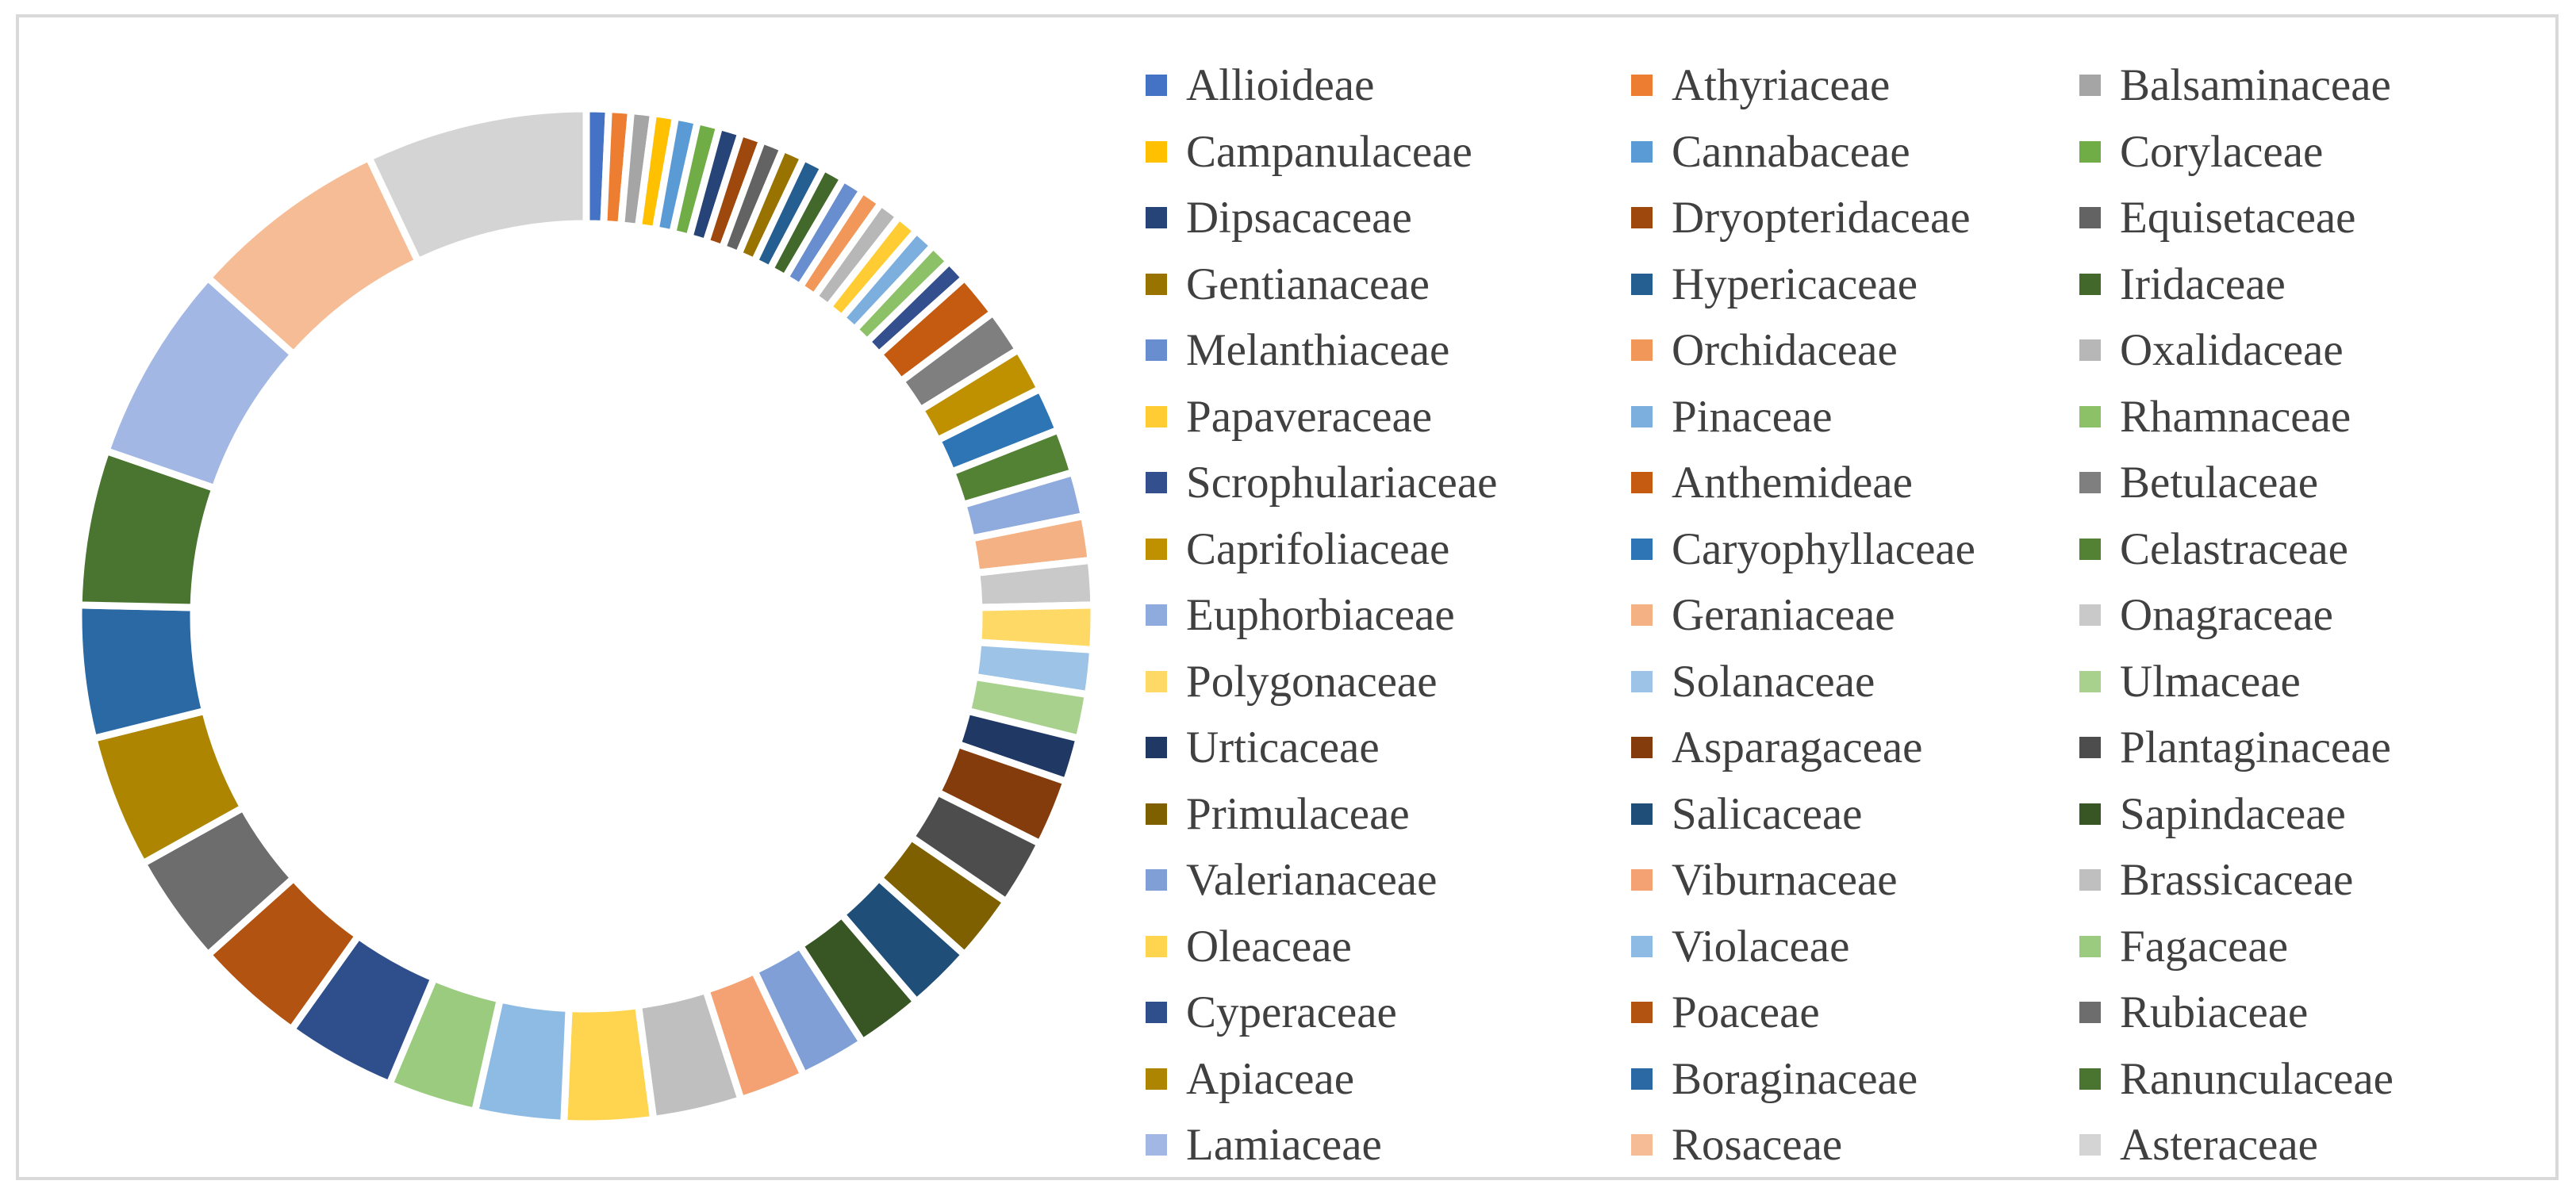 The width and height of the screenshot is (2576, 1196). I want to click on legend-item: Primulaceae, so click(1388, 814).